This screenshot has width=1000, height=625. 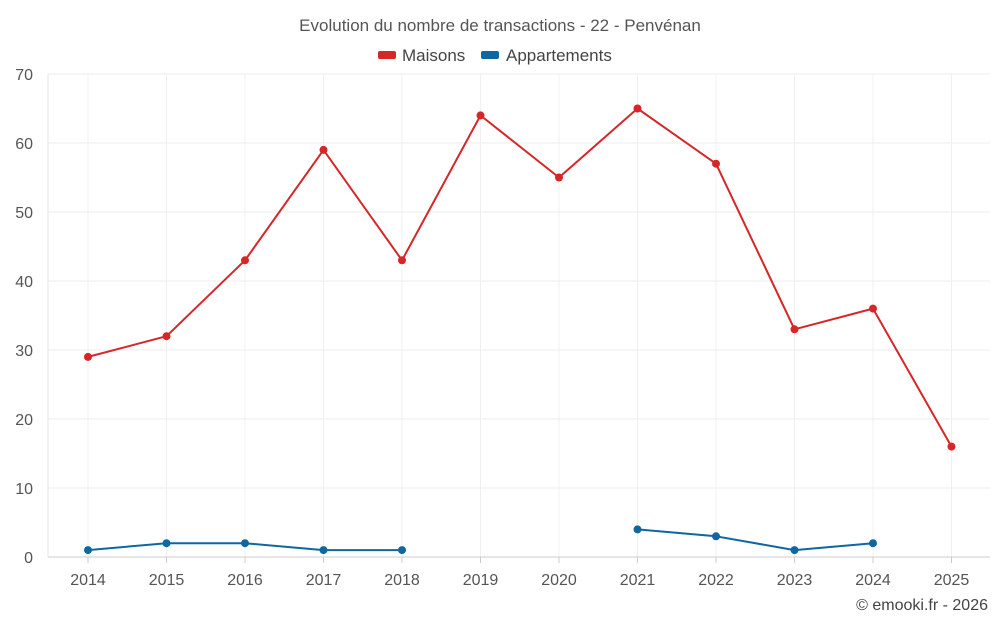 What do you see at coordinates (88, 580) in the screenshot?
I see `x-tick-label: 2014` at bounding box center [88, 580].